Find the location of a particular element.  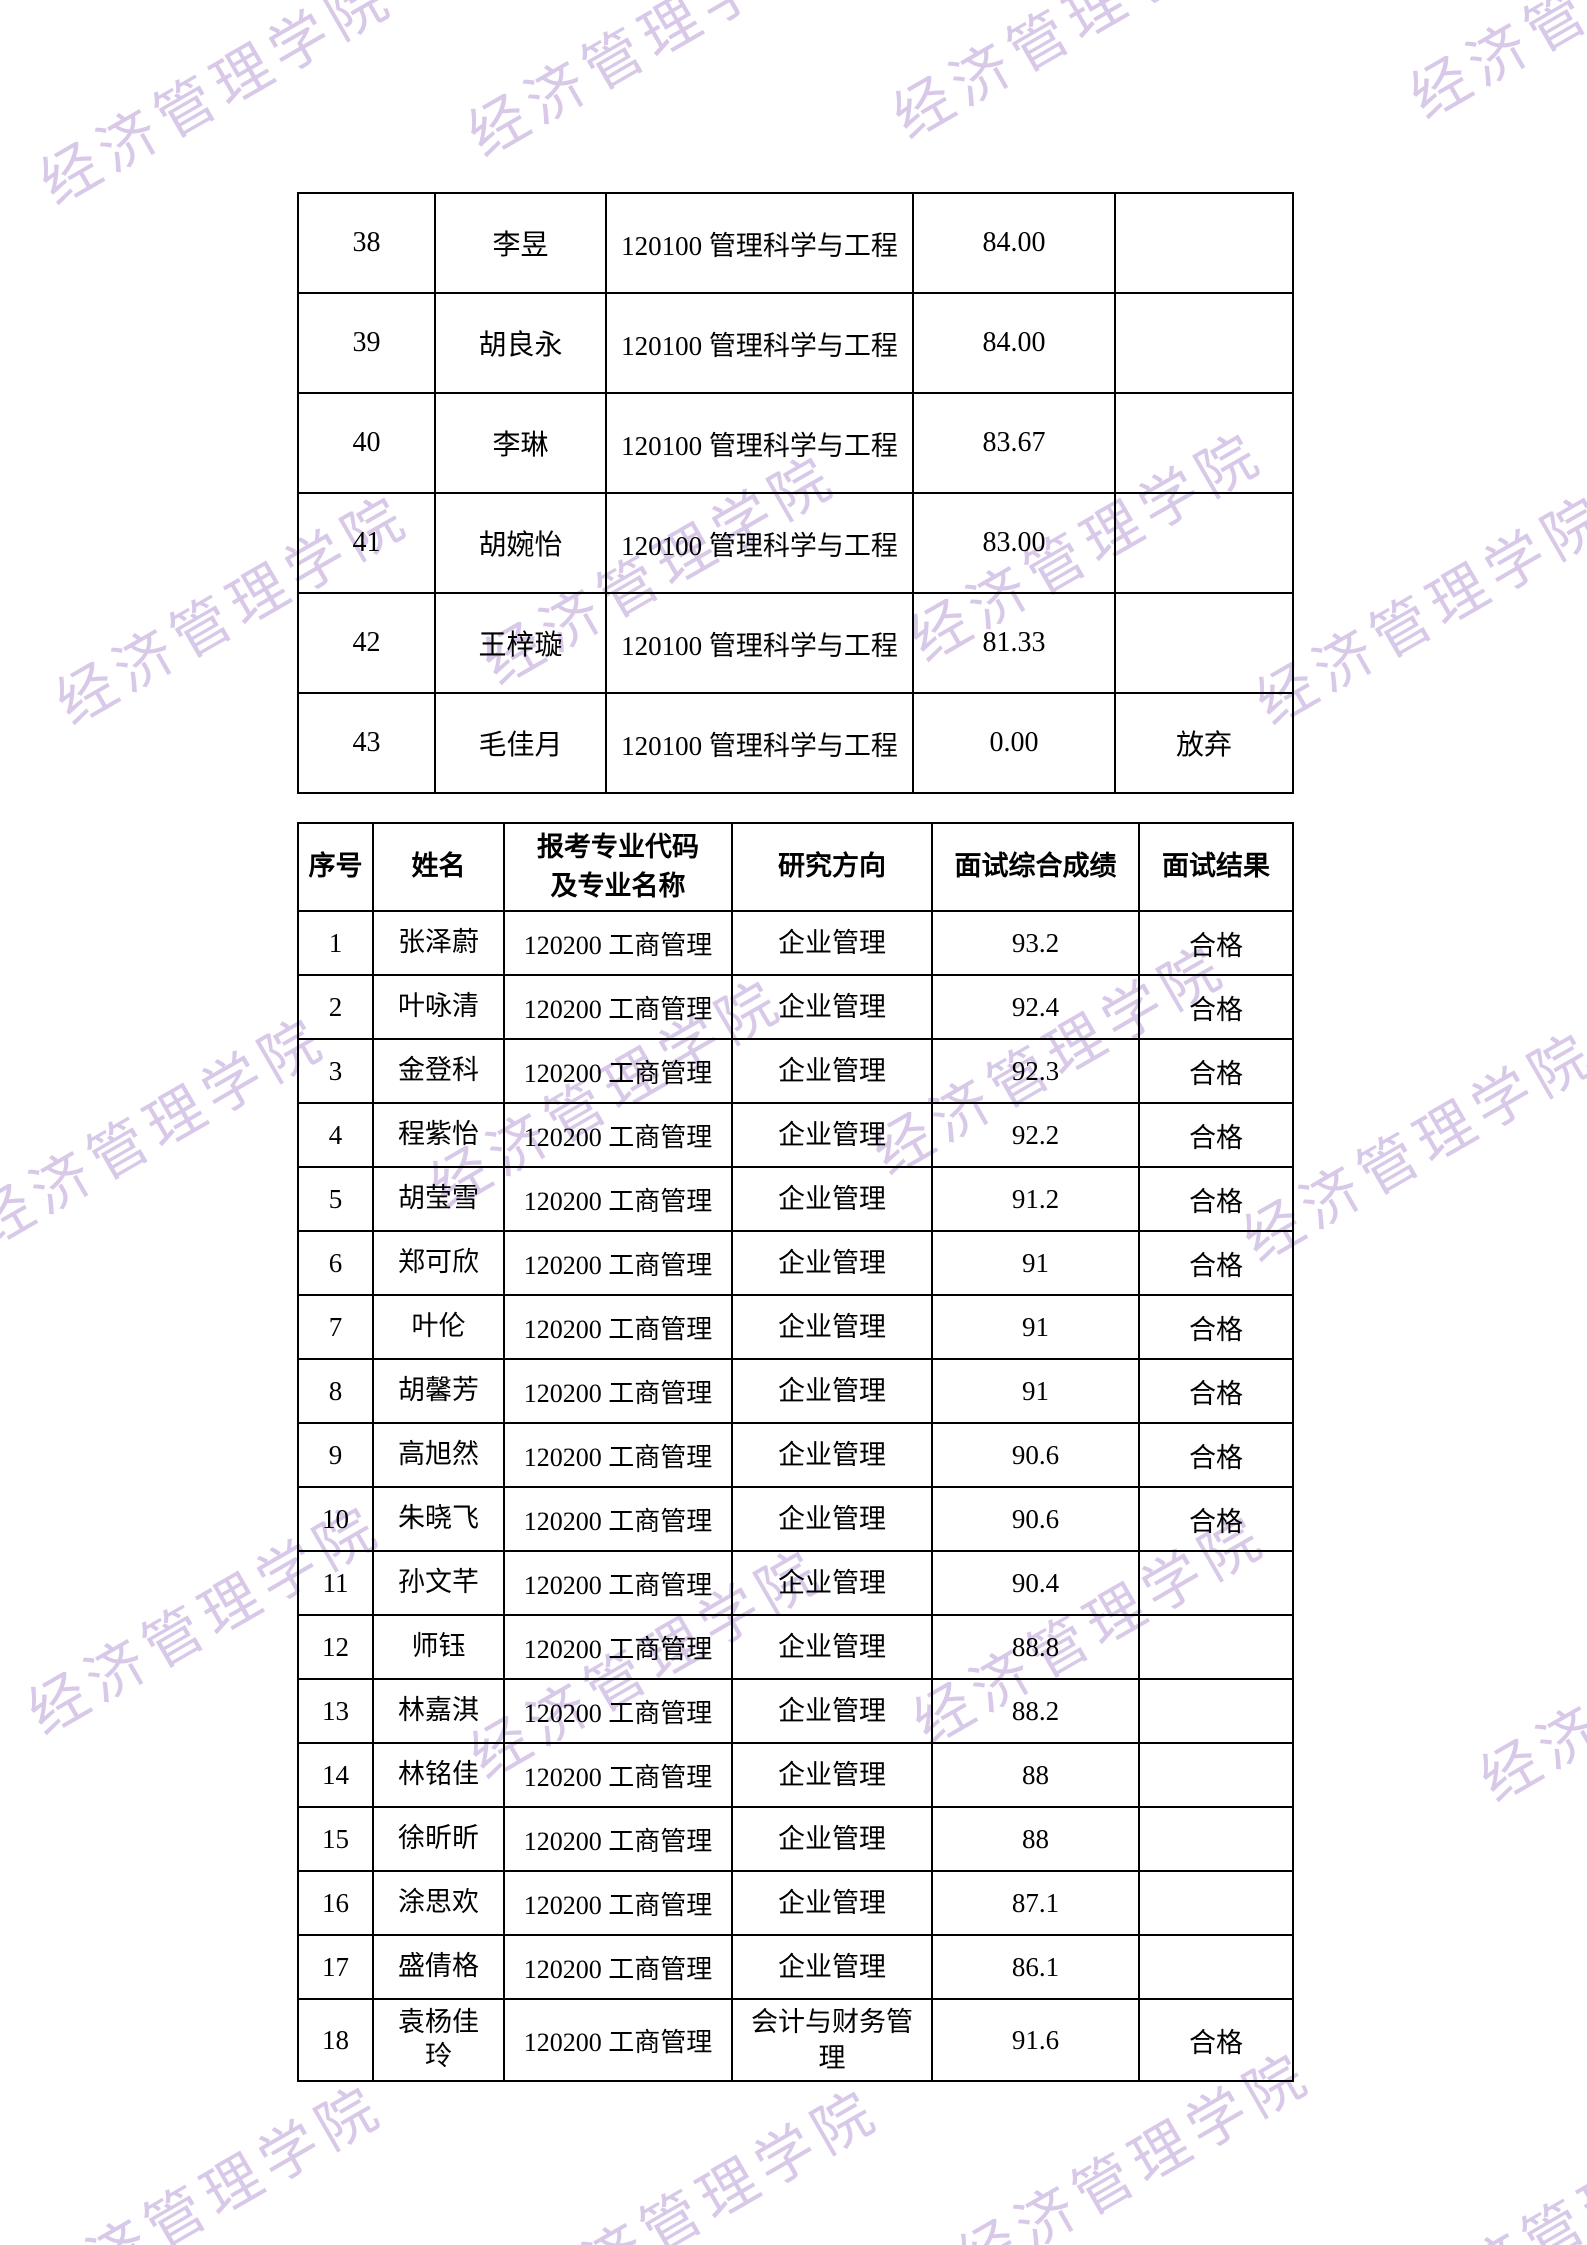

cell-name: 李昱 is located at coordinates (520, 243).